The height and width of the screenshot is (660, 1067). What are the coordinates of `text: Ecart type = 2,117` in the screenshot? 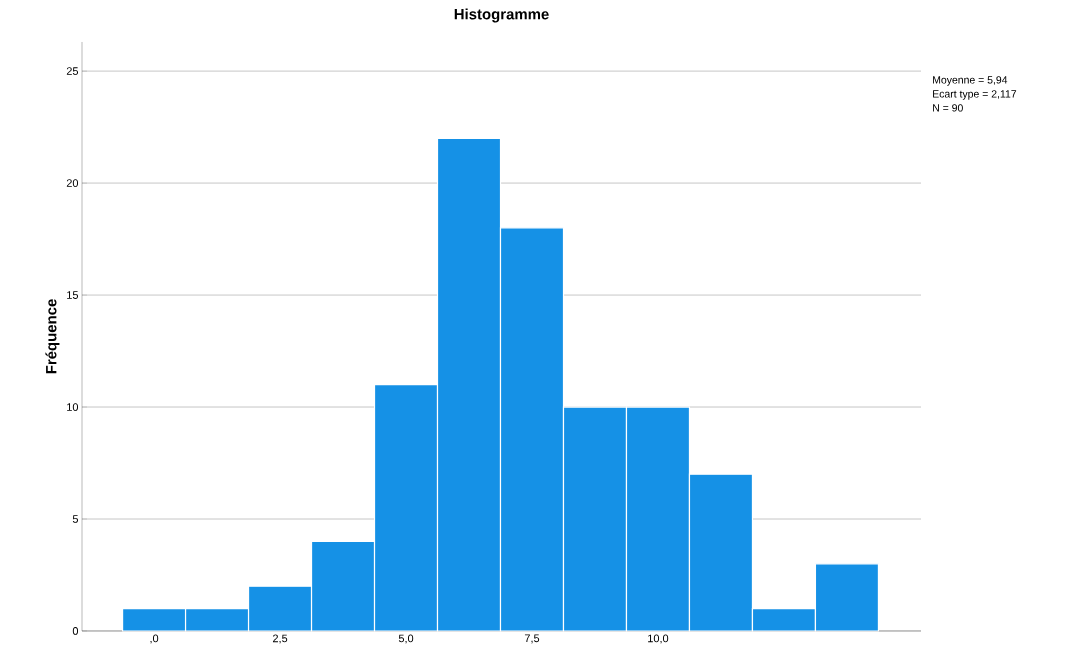 It's located at (975, 95).